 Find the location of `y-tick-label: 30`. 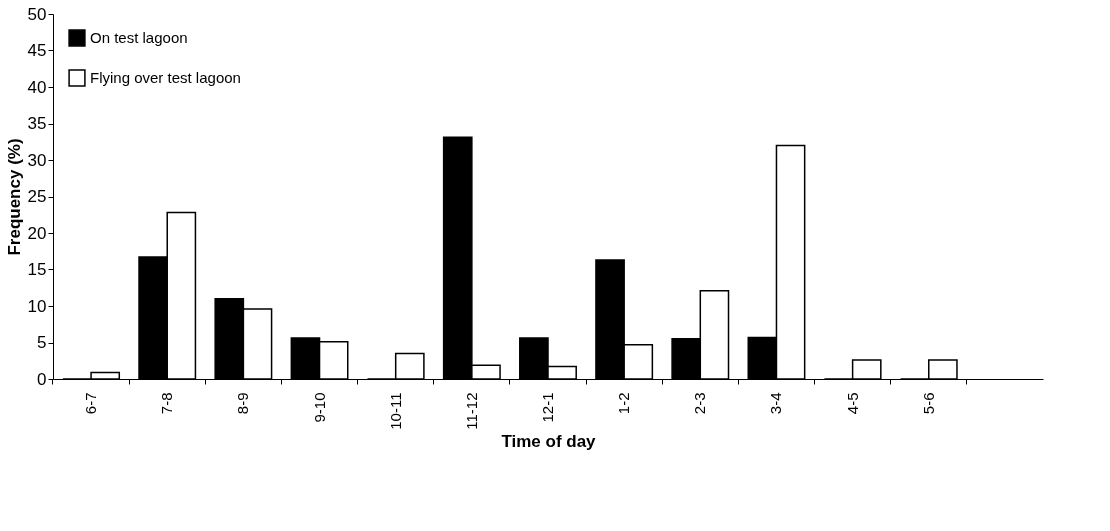

y-tick-label: 30 is located at coordinates (37, 160).